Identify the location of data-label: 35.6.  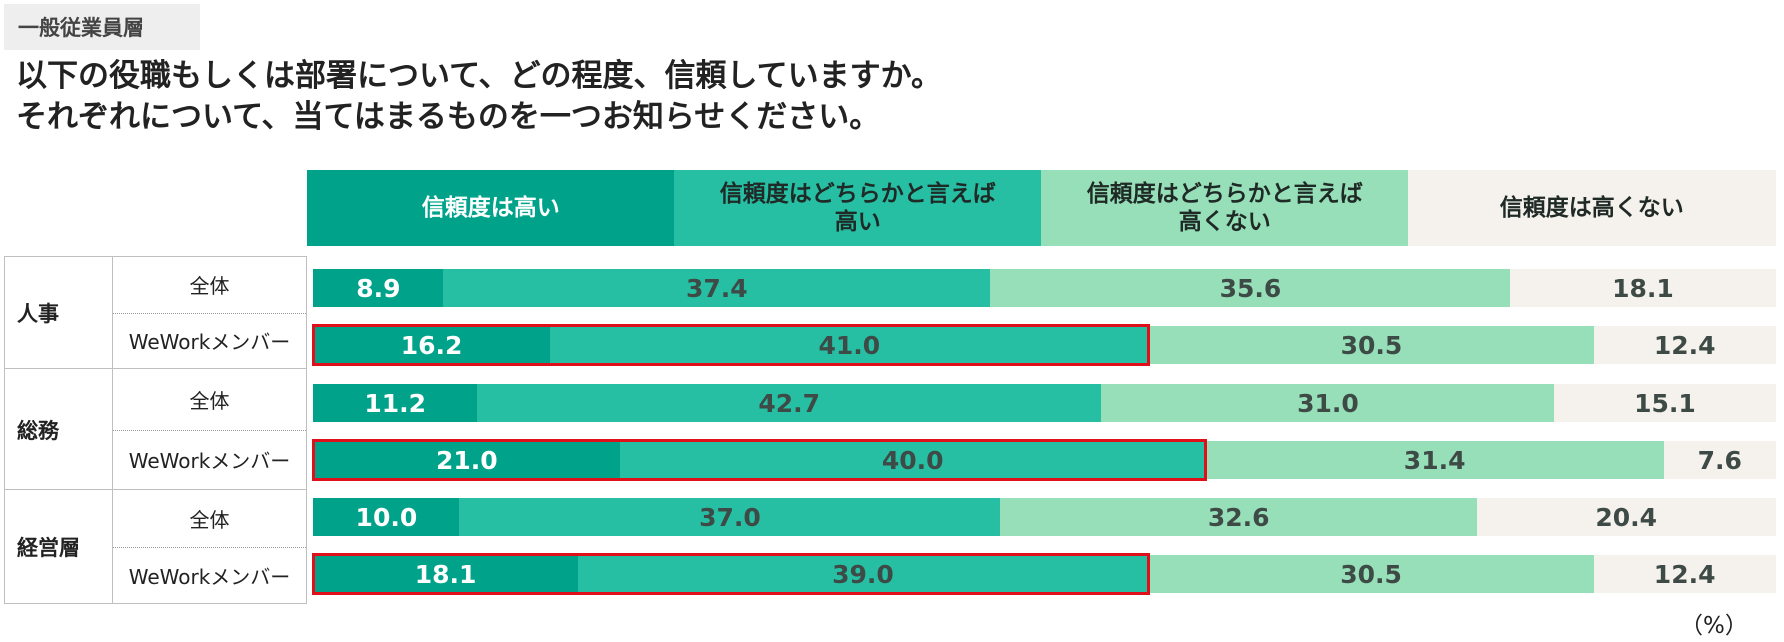
(1250, 288).